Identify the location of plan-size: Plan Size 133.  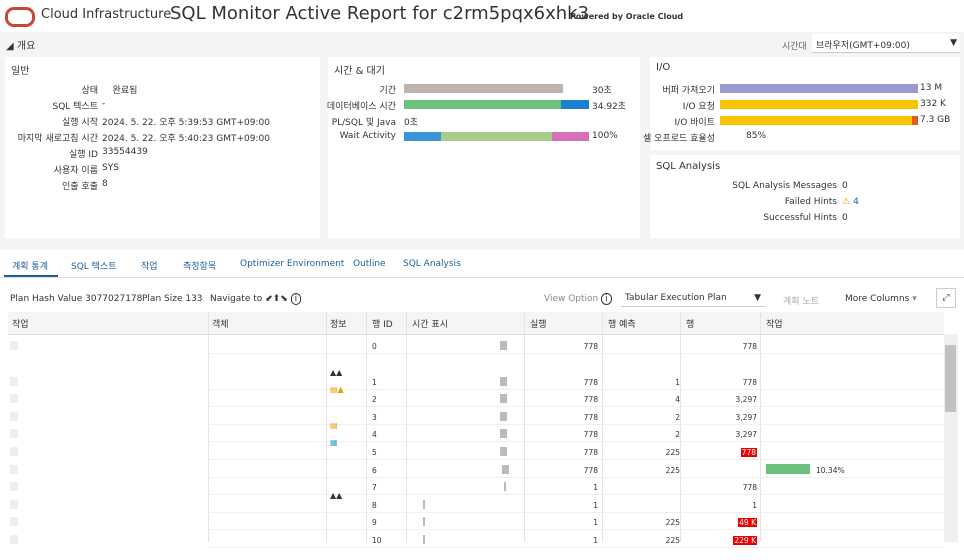
(172, 299).